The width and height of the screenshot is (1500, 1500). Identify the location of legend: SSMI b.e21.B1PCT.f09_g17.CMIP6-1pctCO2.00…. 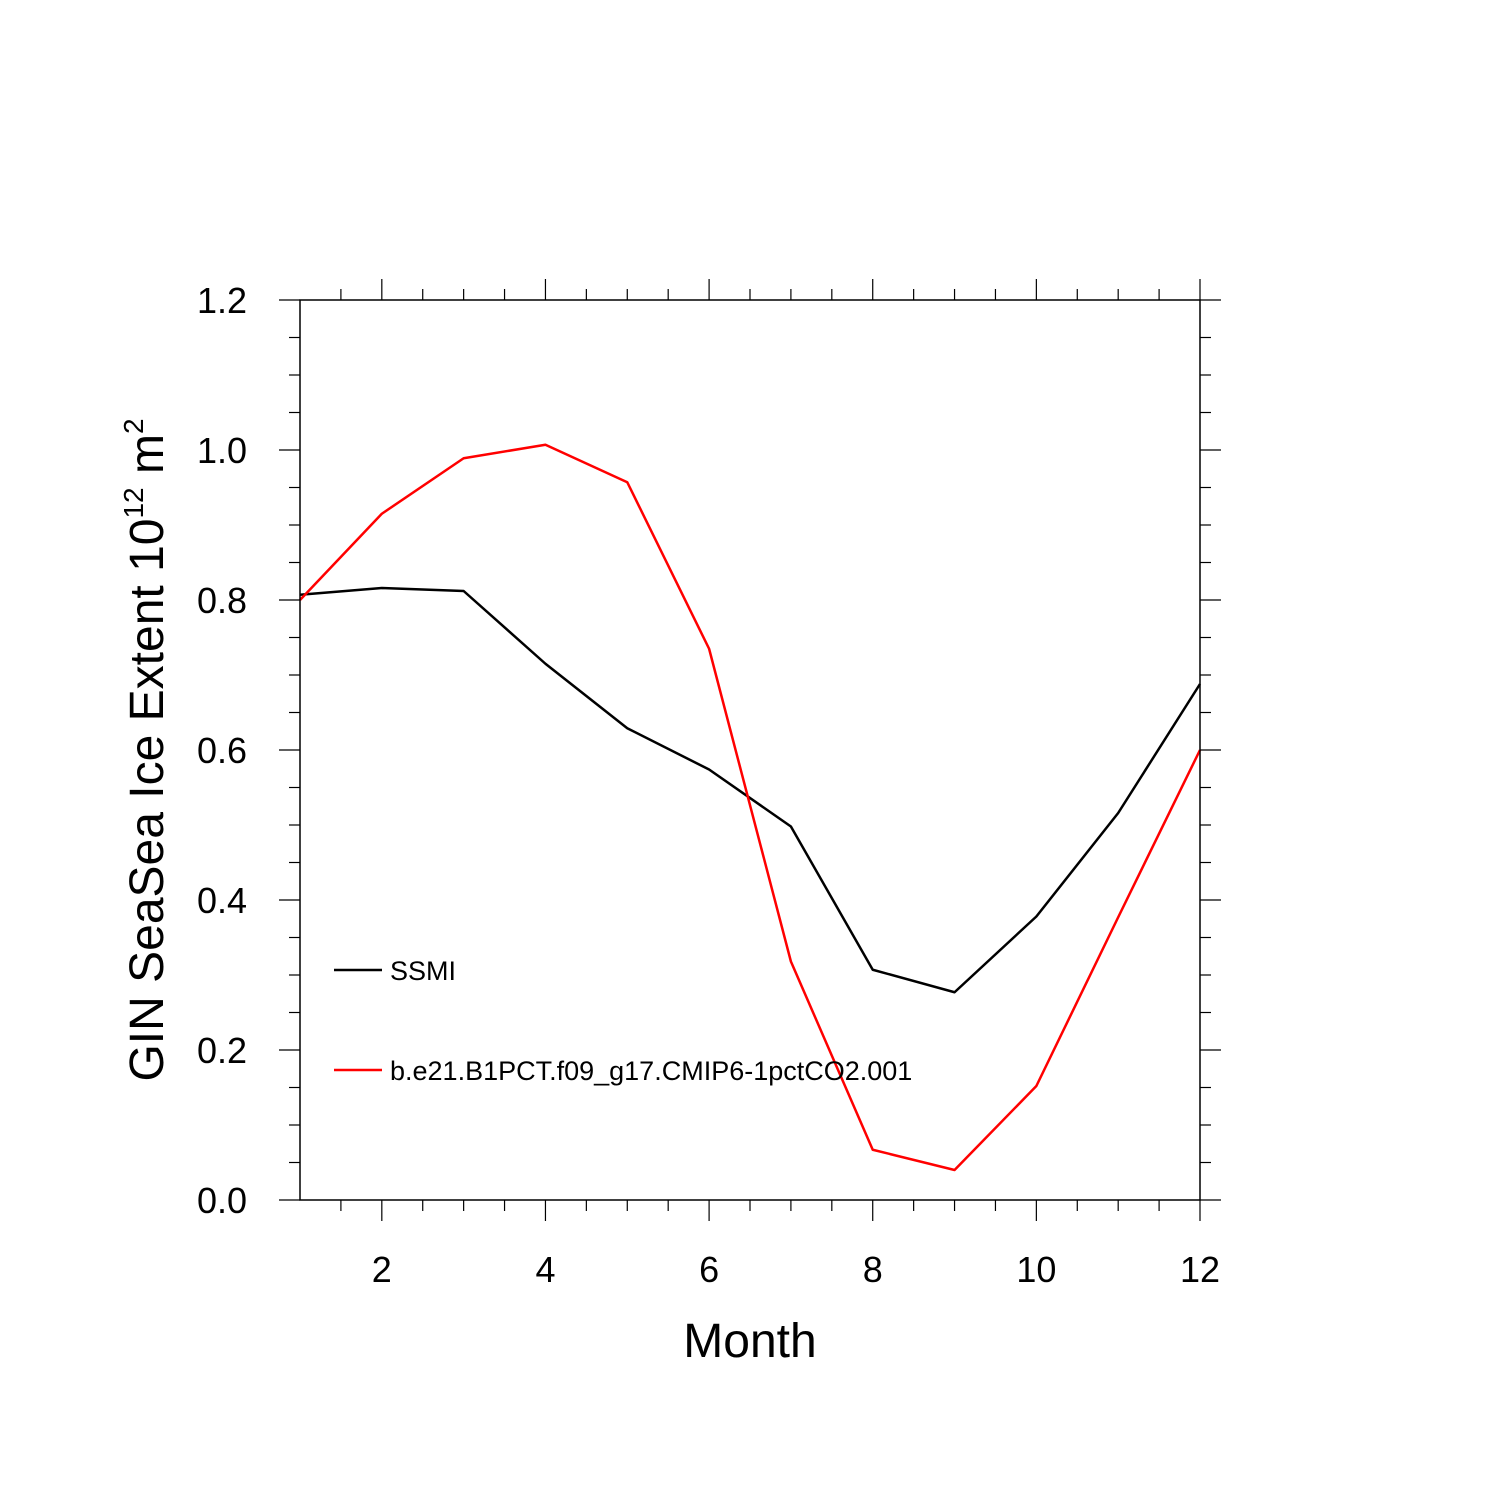
(623, 1021).